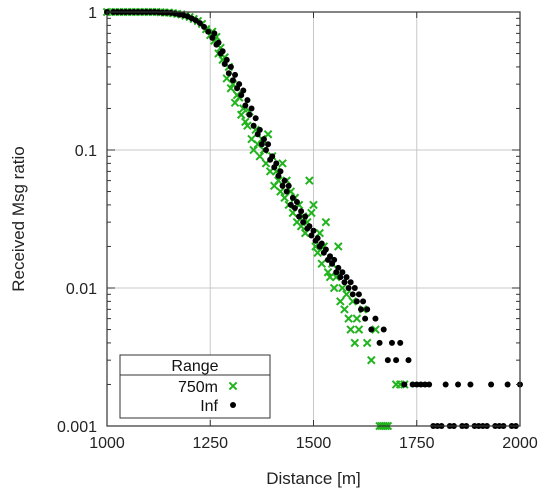  I want to click on y-tick-label: 0.001, so click(77, 427).